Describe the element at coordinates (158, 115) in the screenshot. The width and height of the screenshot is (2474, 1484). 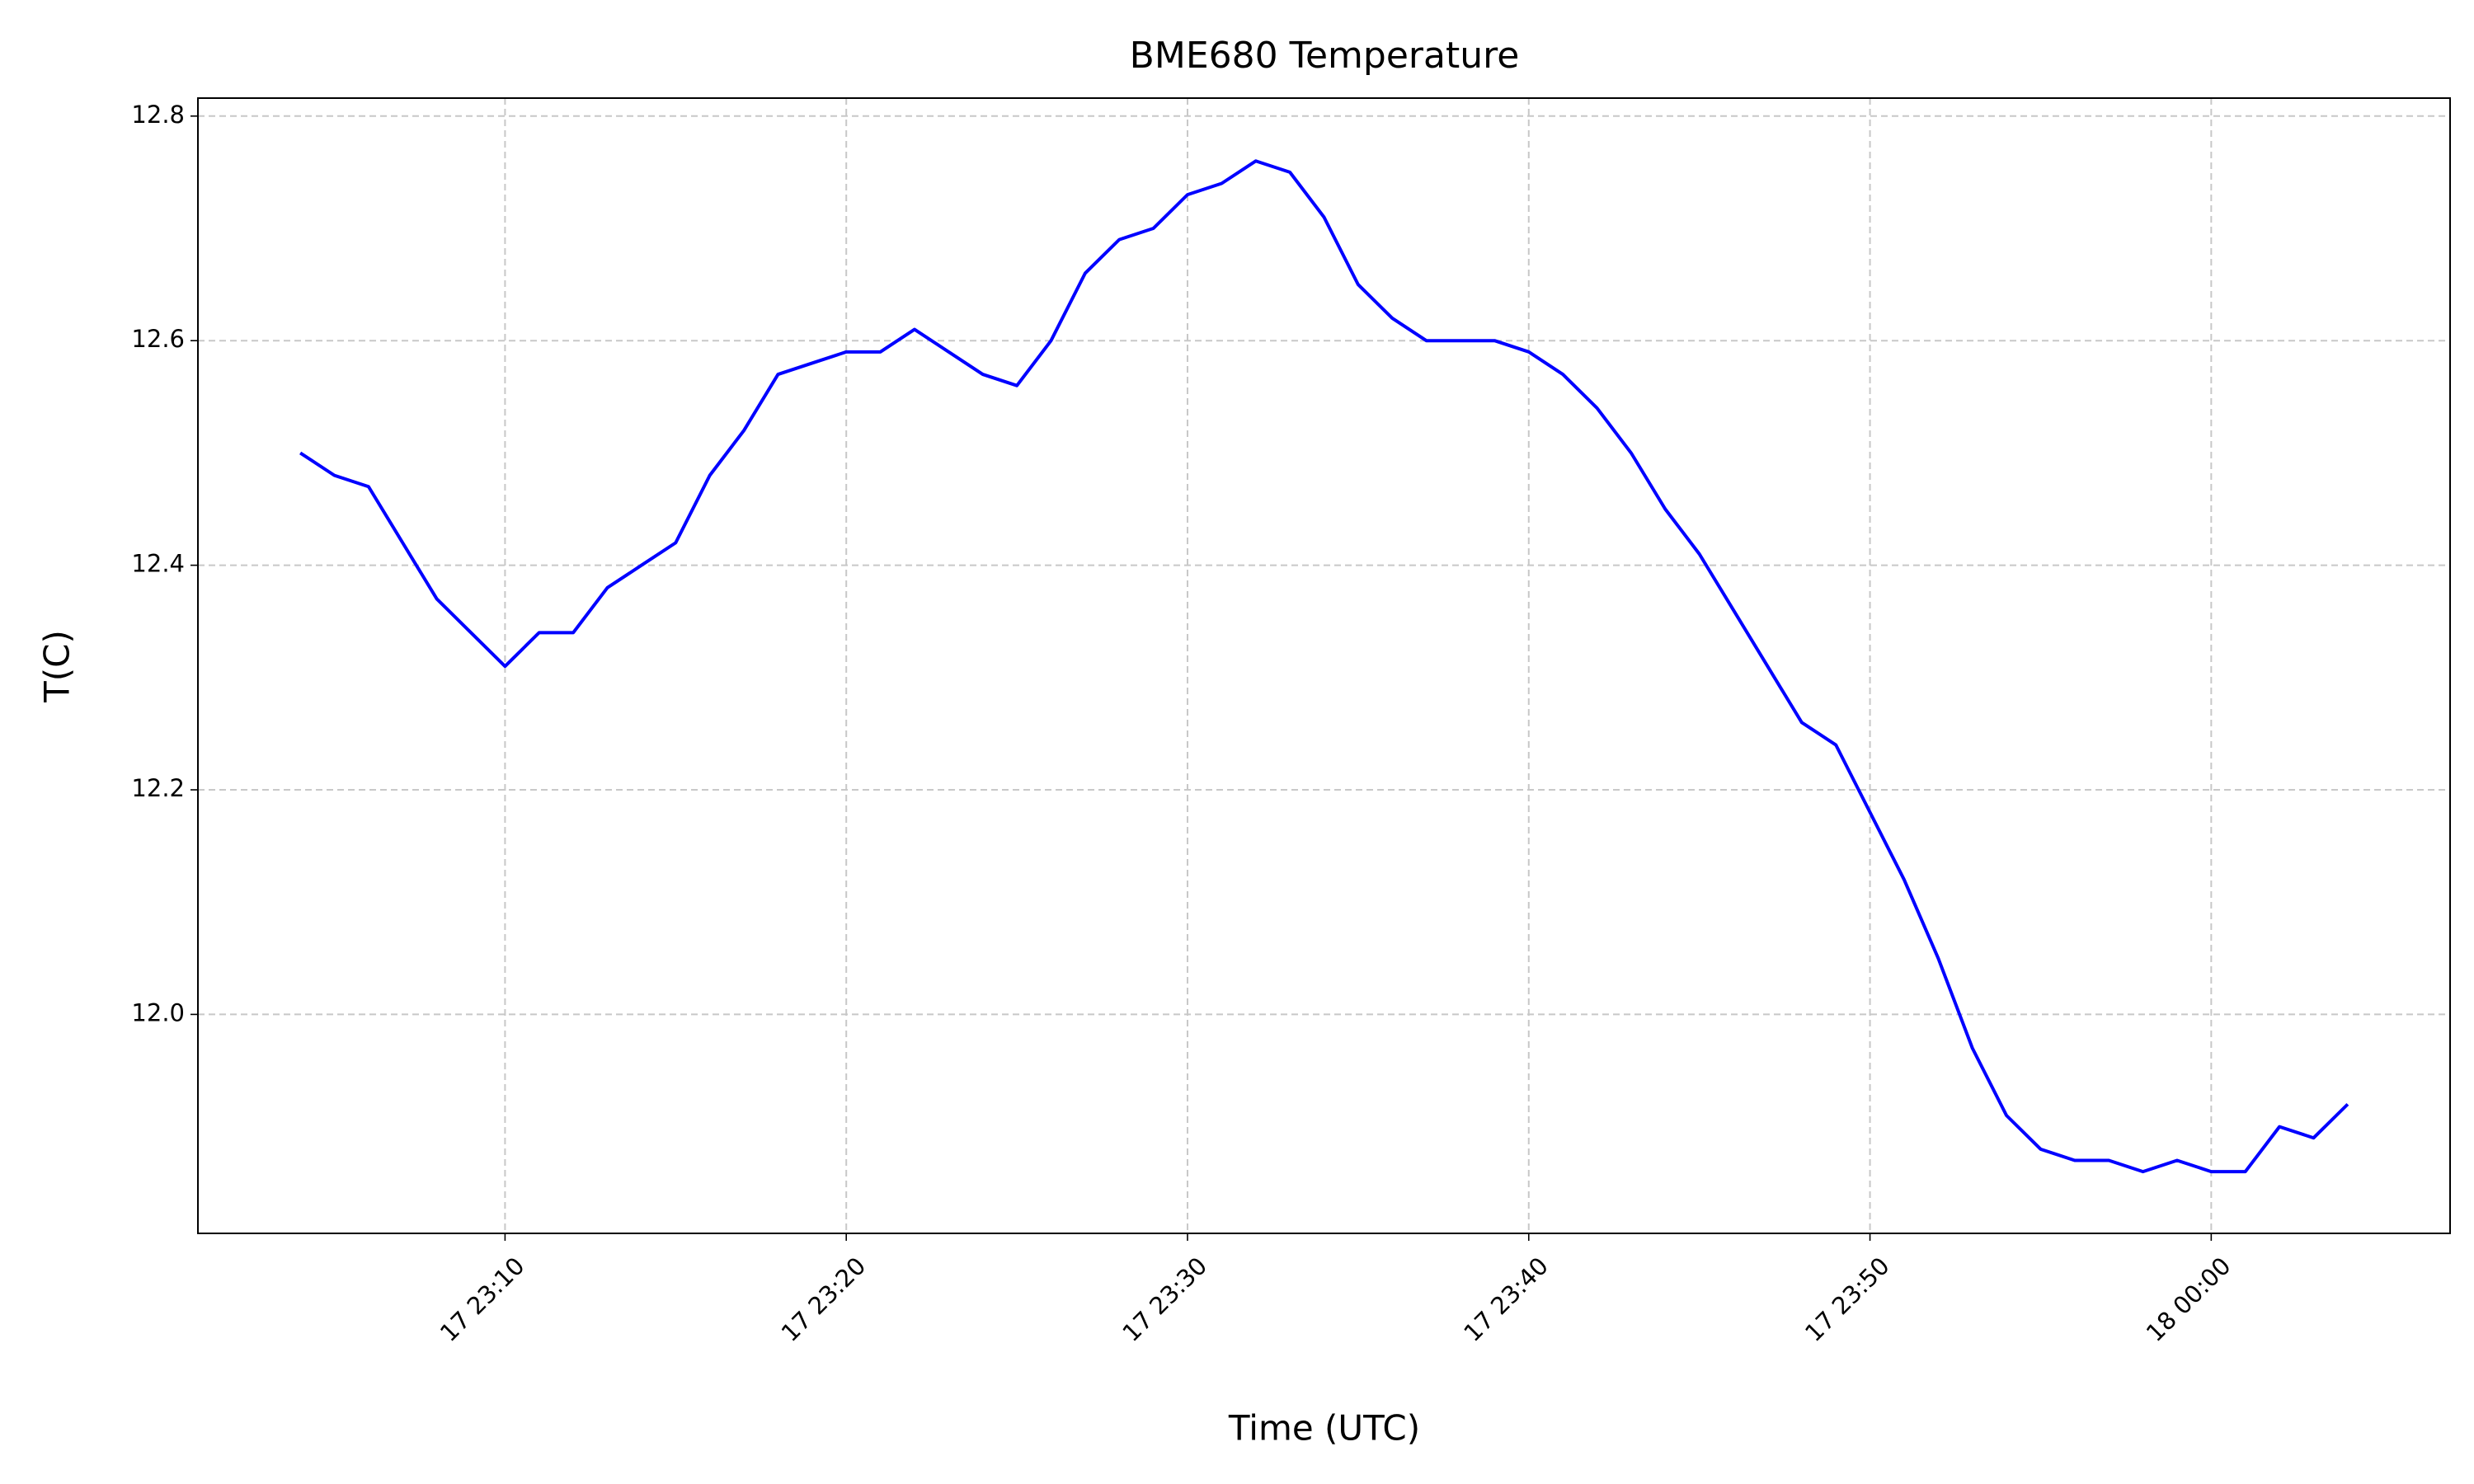
I see `y-tick-label: 12.8` at that location.